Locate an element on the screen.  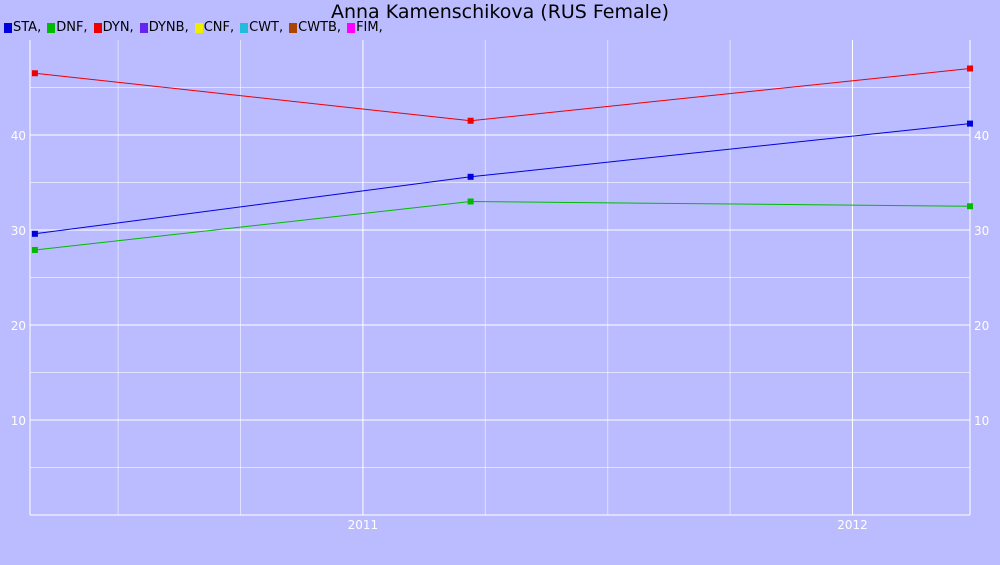
legend-item: CNF, is located at coordinates (214, 28).